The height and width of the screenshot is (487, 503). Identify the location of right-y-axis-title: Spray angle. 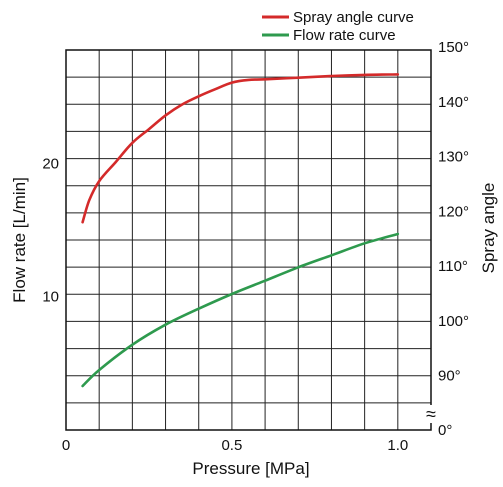
(488, 228).